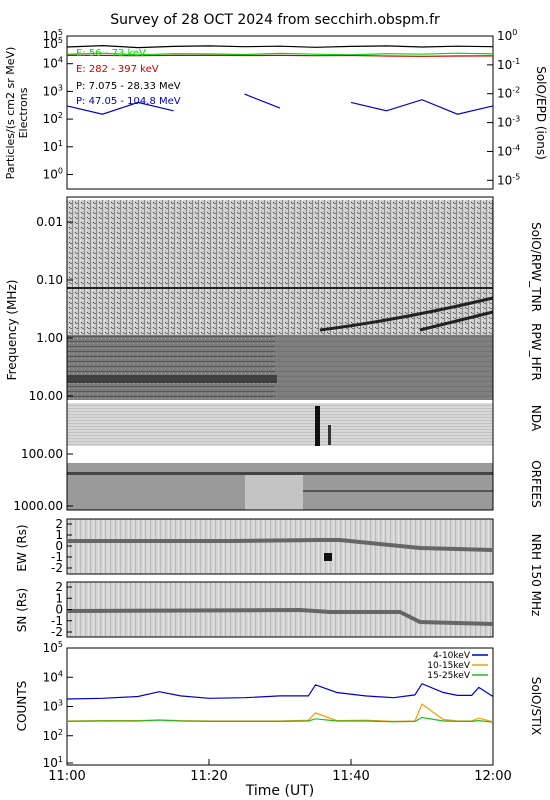 This screenshot has width=550, height=800. I want to click on epd-y2-tick-label: 10⁻³, so click(508, 122).